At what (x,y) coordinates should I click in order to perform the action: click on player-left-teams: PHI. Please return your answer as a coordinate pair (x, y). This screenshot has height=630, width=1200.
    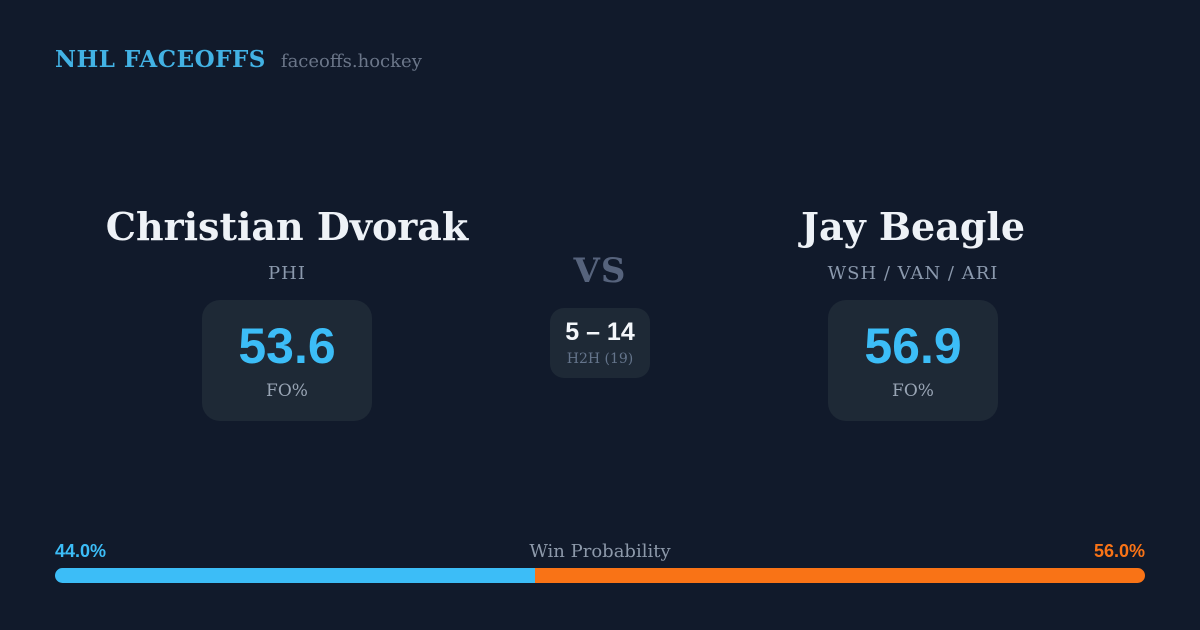
    Looking at the image, I should click on (287, 273).